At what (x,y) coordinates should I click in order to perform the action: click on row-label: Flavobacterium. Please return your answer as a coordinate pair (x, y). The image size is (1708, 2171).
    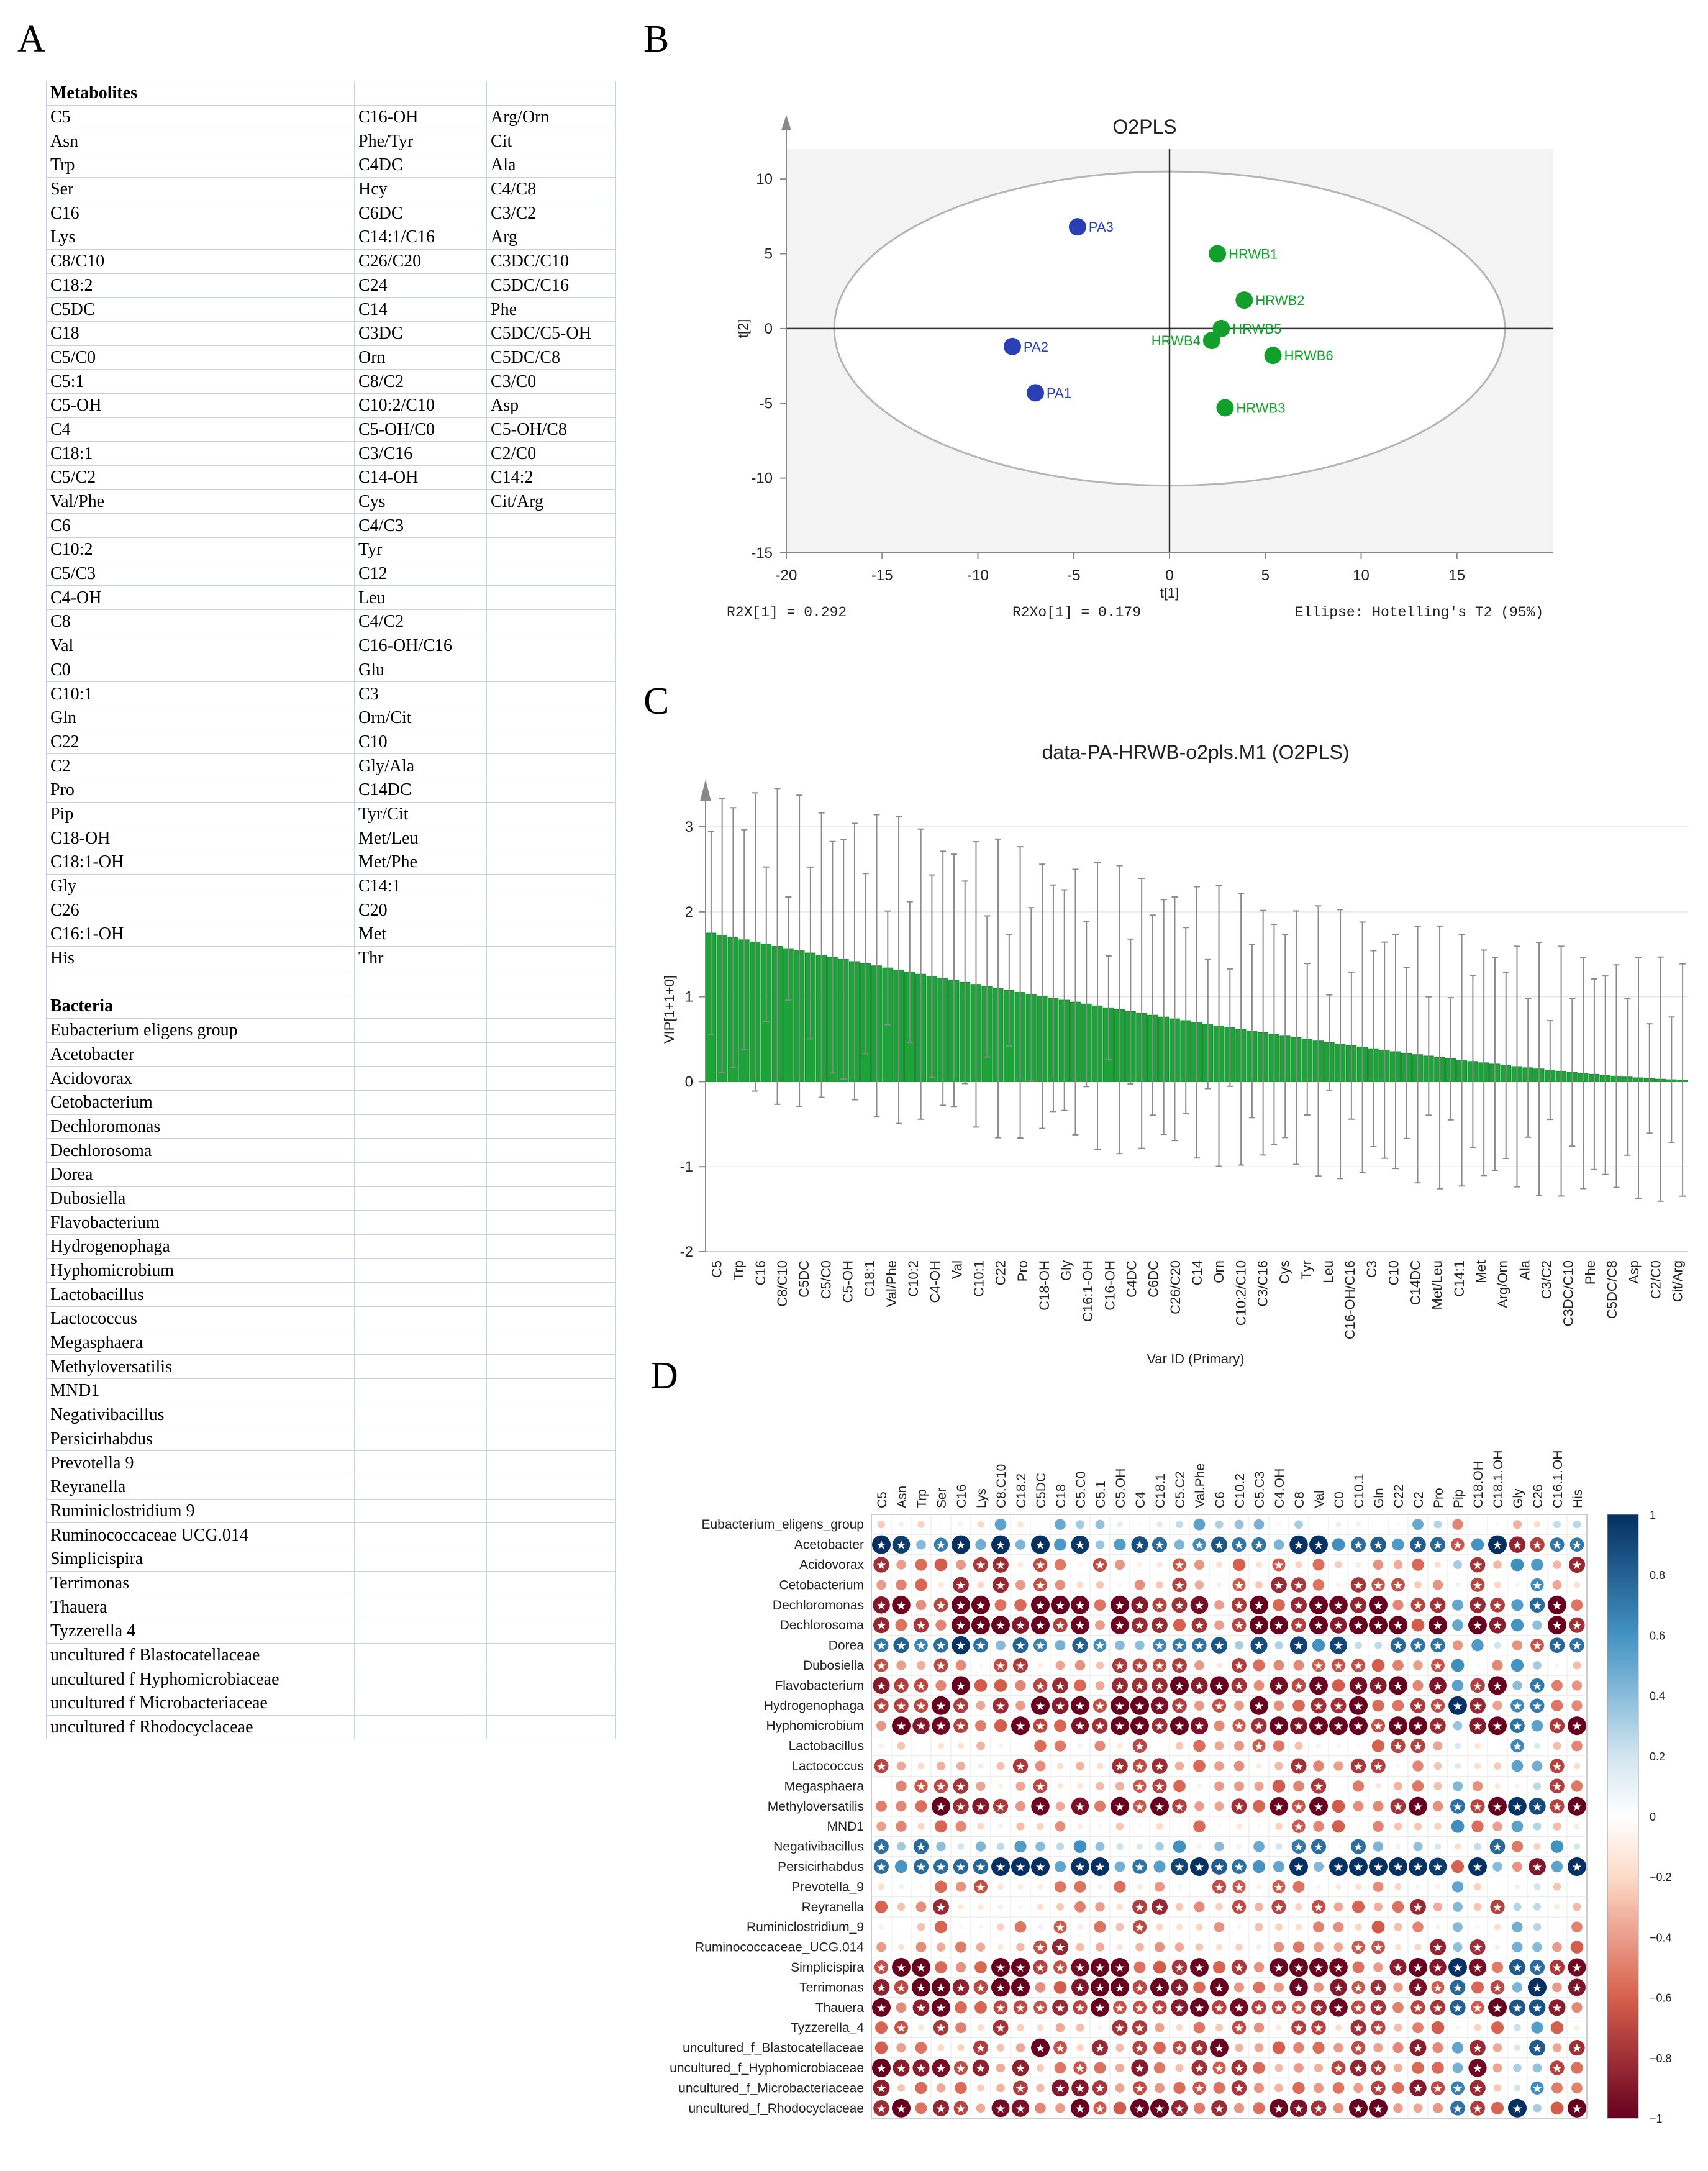
    Looking at the image, I should click on (819, 1686).